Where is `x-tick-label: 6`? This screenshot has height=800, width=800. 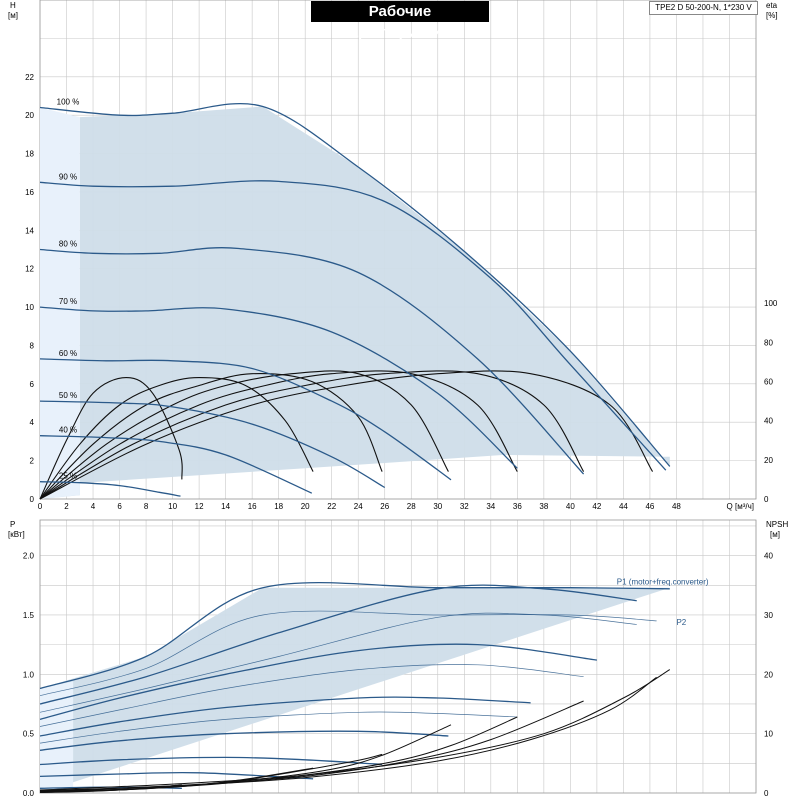
x-tick-label: 6 is located at coordinates (119, 506).